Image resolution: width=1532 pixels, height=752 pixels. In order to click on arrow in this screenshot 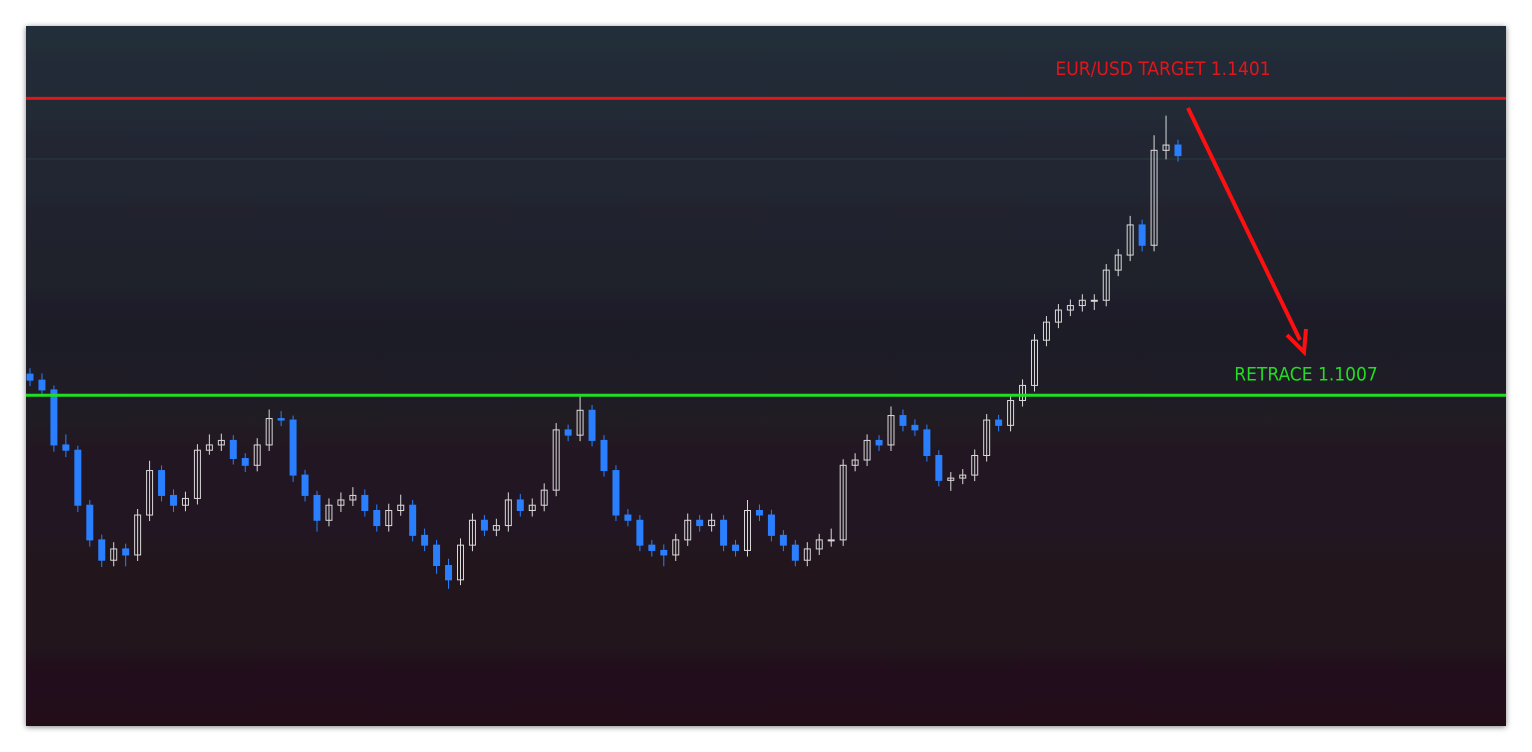, I will do `click(1247, 232)`.